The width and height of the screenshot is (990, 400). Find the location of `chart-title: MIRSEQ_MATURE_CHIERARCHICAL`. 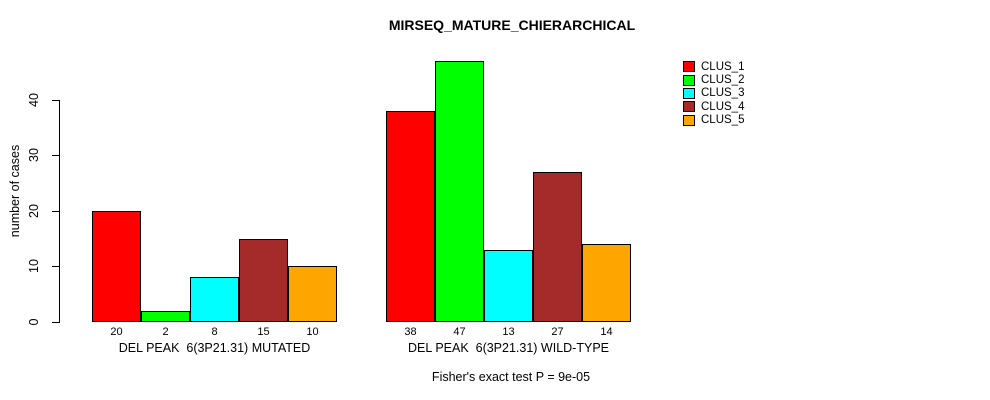

chart-title: MIRSEQ_MATURE_CHIERARCHICAL is located at coordinates (512, 25).